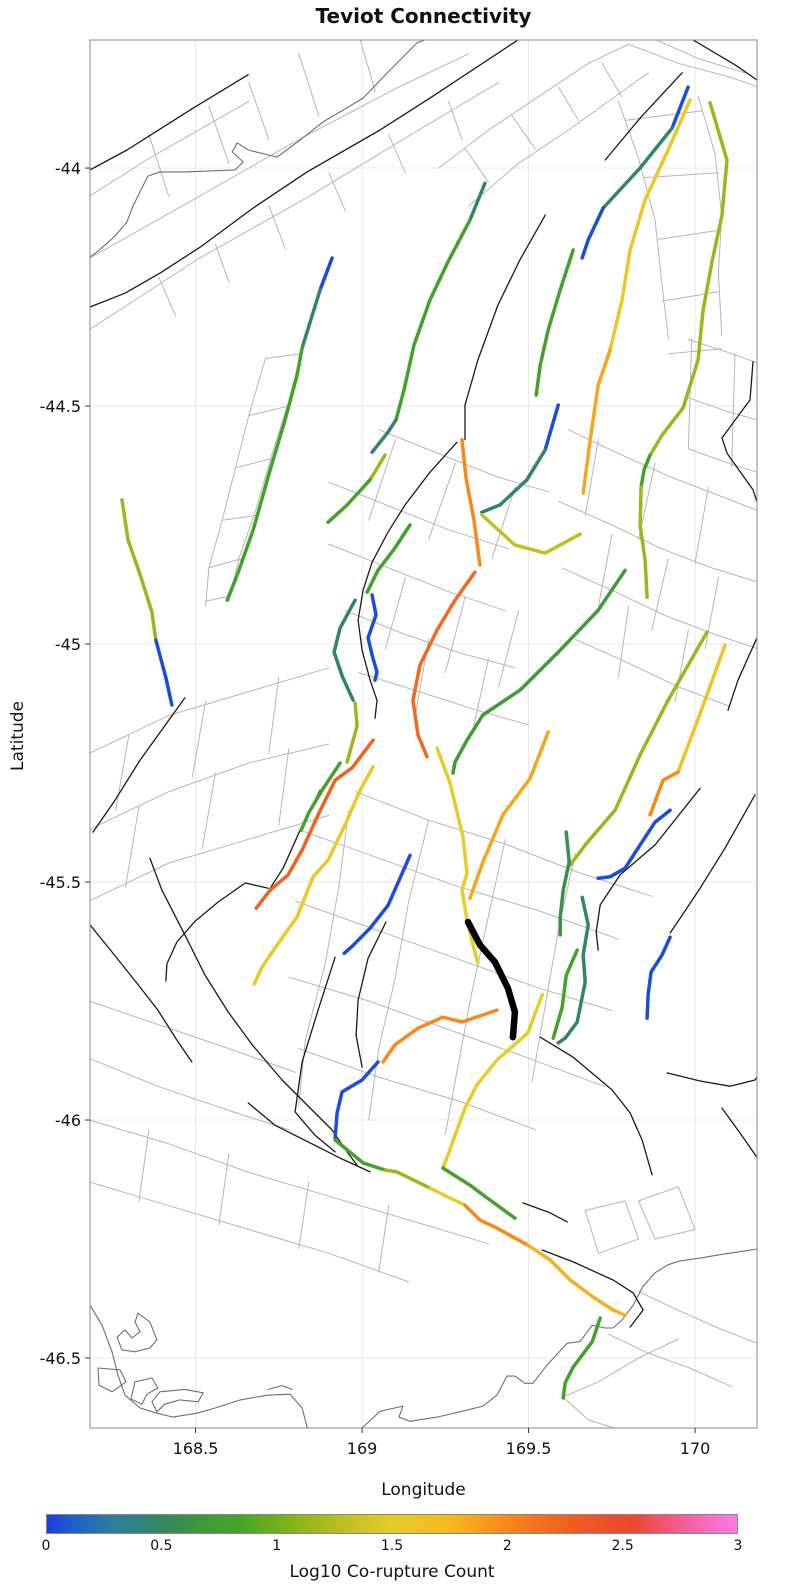 The image size is (800, 1592). I want to click on colorbar-tick-label: 3, so click(738, 1546).